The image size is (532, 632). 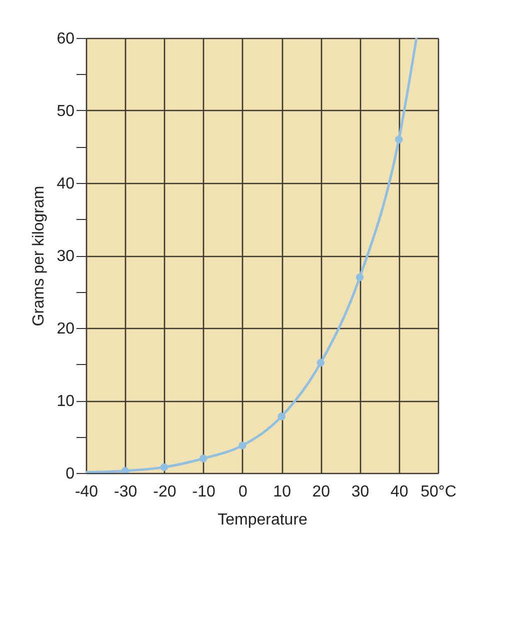 I want to click on y-axis-title: Grams per kilogram, so click(x=39, y=256).